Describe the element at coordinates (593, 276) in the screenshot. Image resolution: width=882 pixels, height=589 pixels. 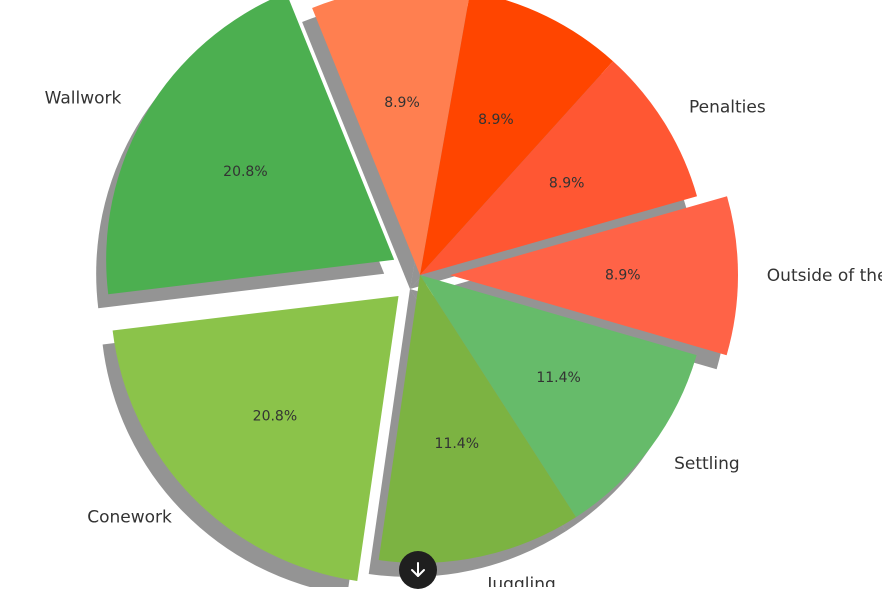
I see `pie-slice-outside-of-the-box` at that location.